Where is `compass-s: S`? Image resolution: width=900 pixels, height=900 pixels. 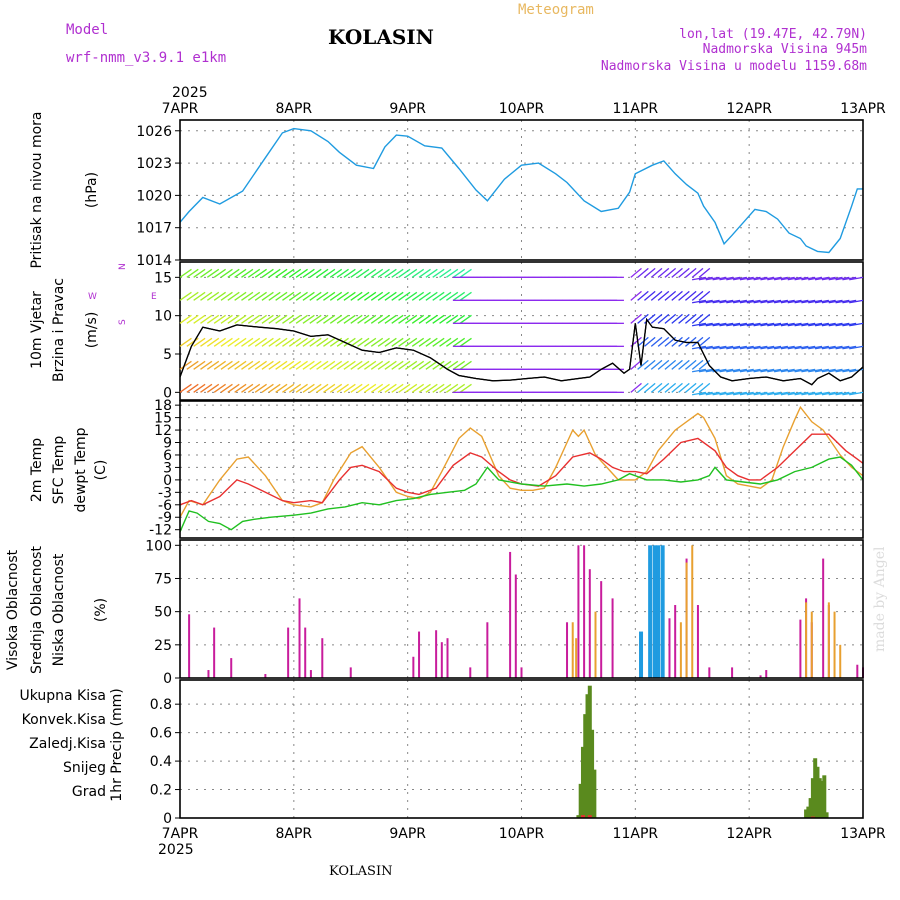
compass-s: S is located at coordinates (123, 322).